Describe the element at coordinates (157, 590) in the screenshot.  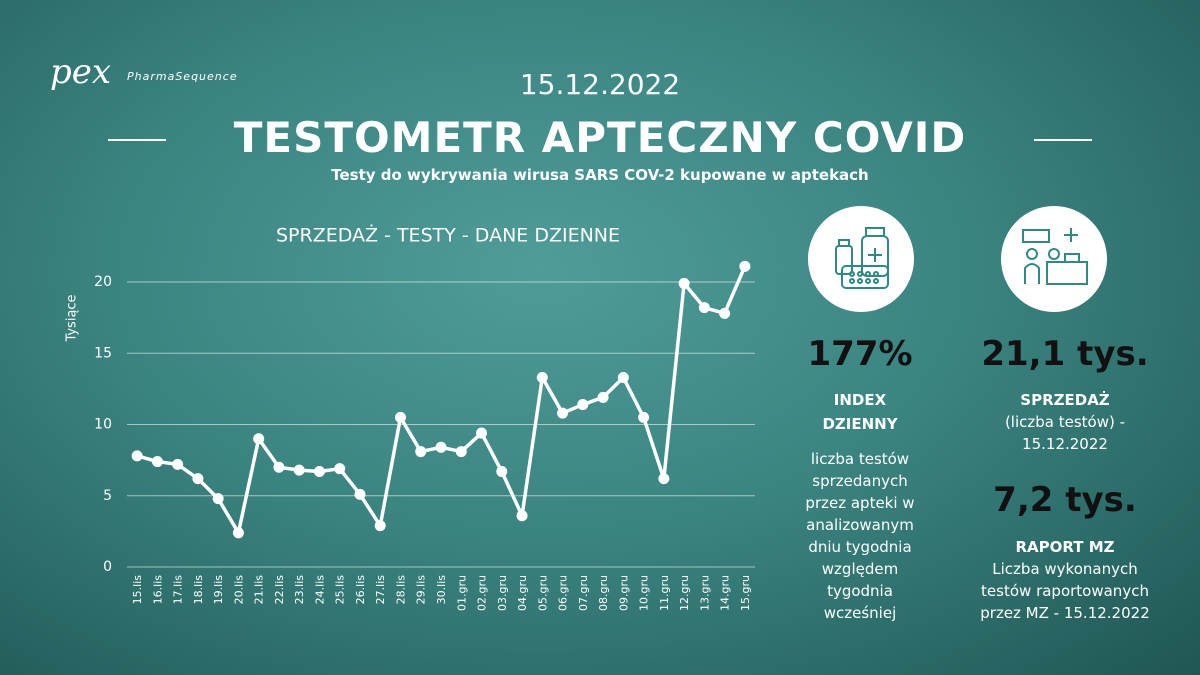
I see `x-tick-label: 16.lis` at that location.